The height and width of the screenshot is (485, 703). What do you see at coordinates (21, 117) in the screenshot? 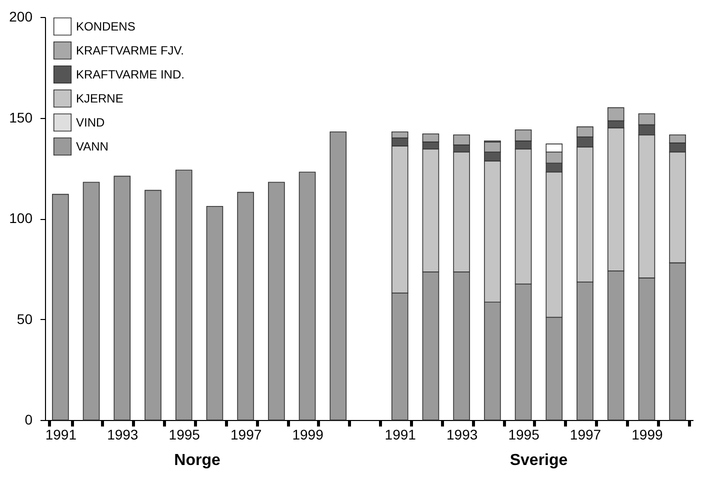
I see `y-tick-label: 150` at bounding box center [21, 117].